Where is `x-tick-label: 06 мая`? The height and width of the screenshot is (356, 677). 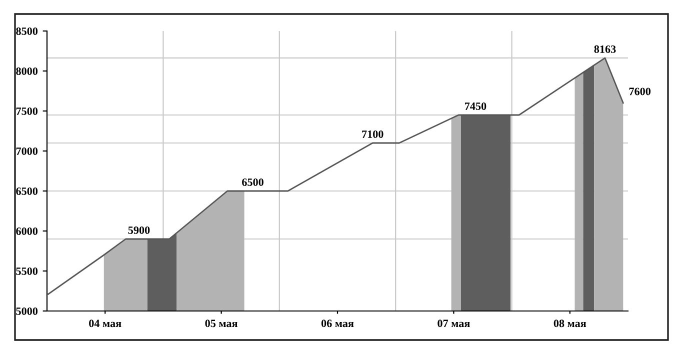
x-tick-label: 06 мая is located at coordinates (337, 324).